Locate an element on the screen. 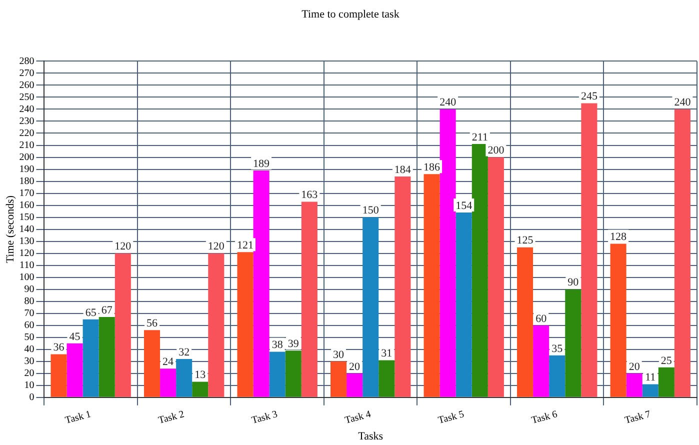  y-tick-label: 230 is located at coordinates (26, 121).